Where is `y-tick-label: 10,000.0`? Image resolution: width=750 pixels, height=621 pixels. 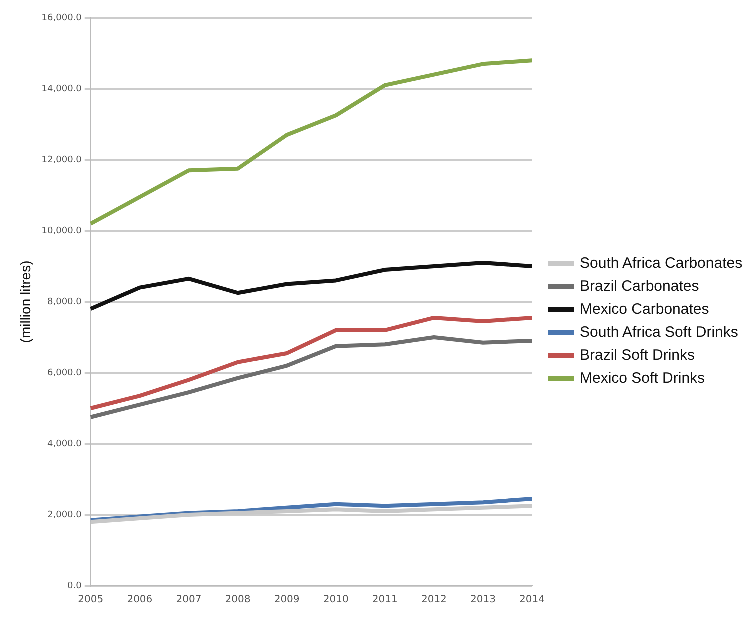 y-tick-label: 10,000.0 is located at coordinates (62, 231).